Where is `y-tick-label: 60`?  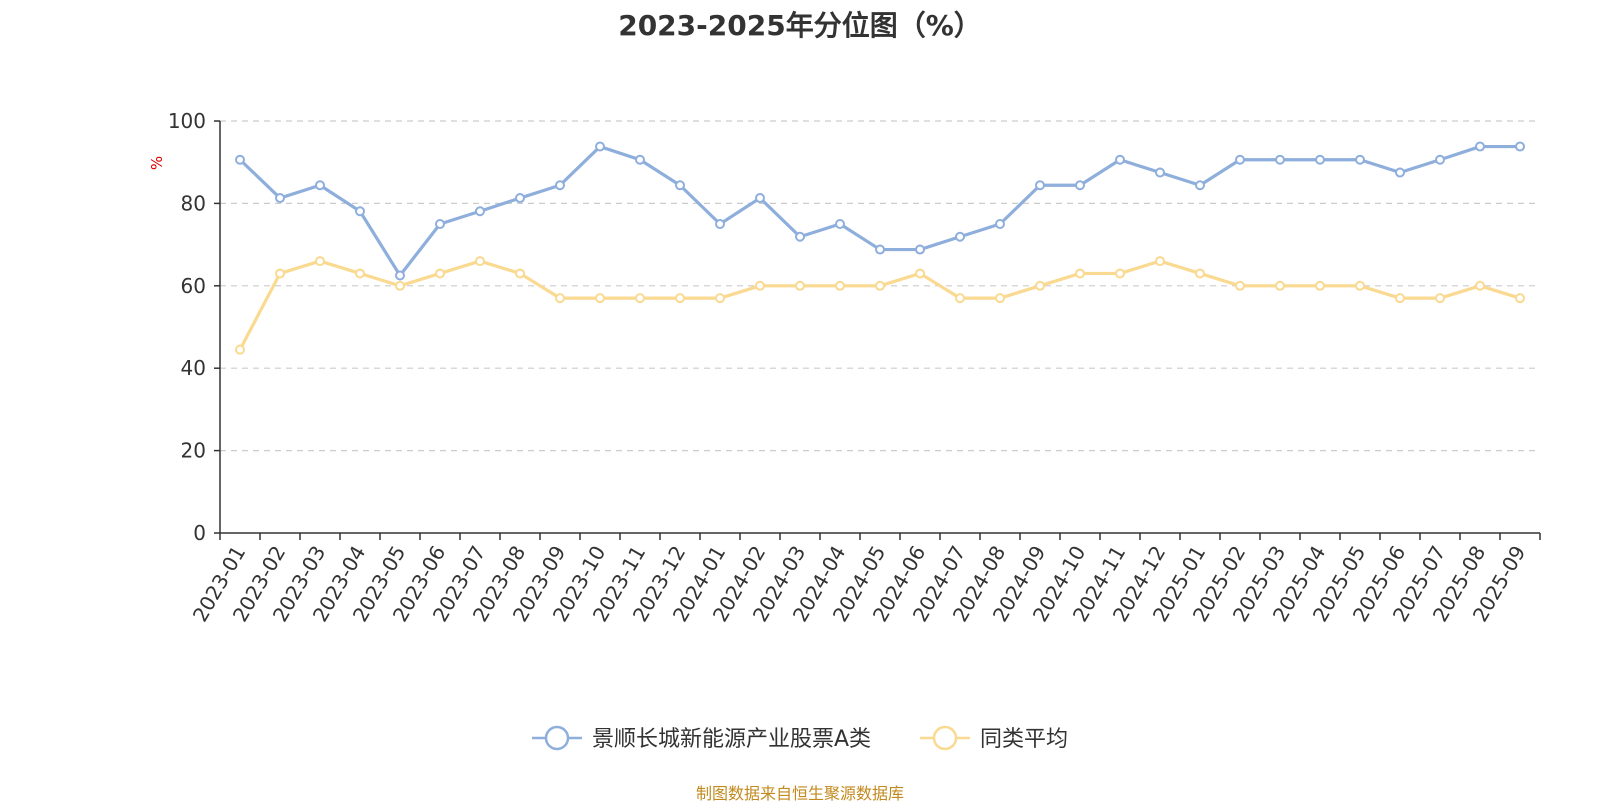
y-tick-label: 60 is located at coordinates (193, 286).